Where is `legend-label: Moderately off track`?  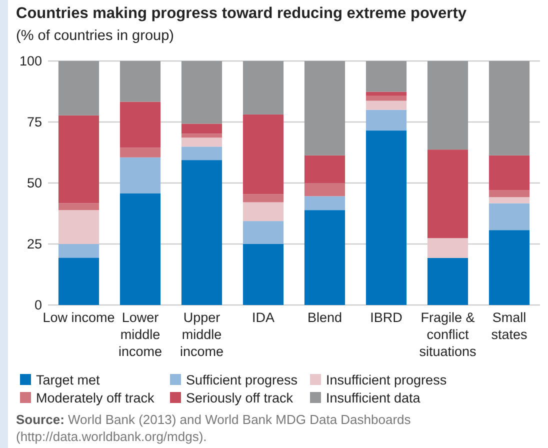 legend-label: Moderately off track is located at coordinates (95, 398).